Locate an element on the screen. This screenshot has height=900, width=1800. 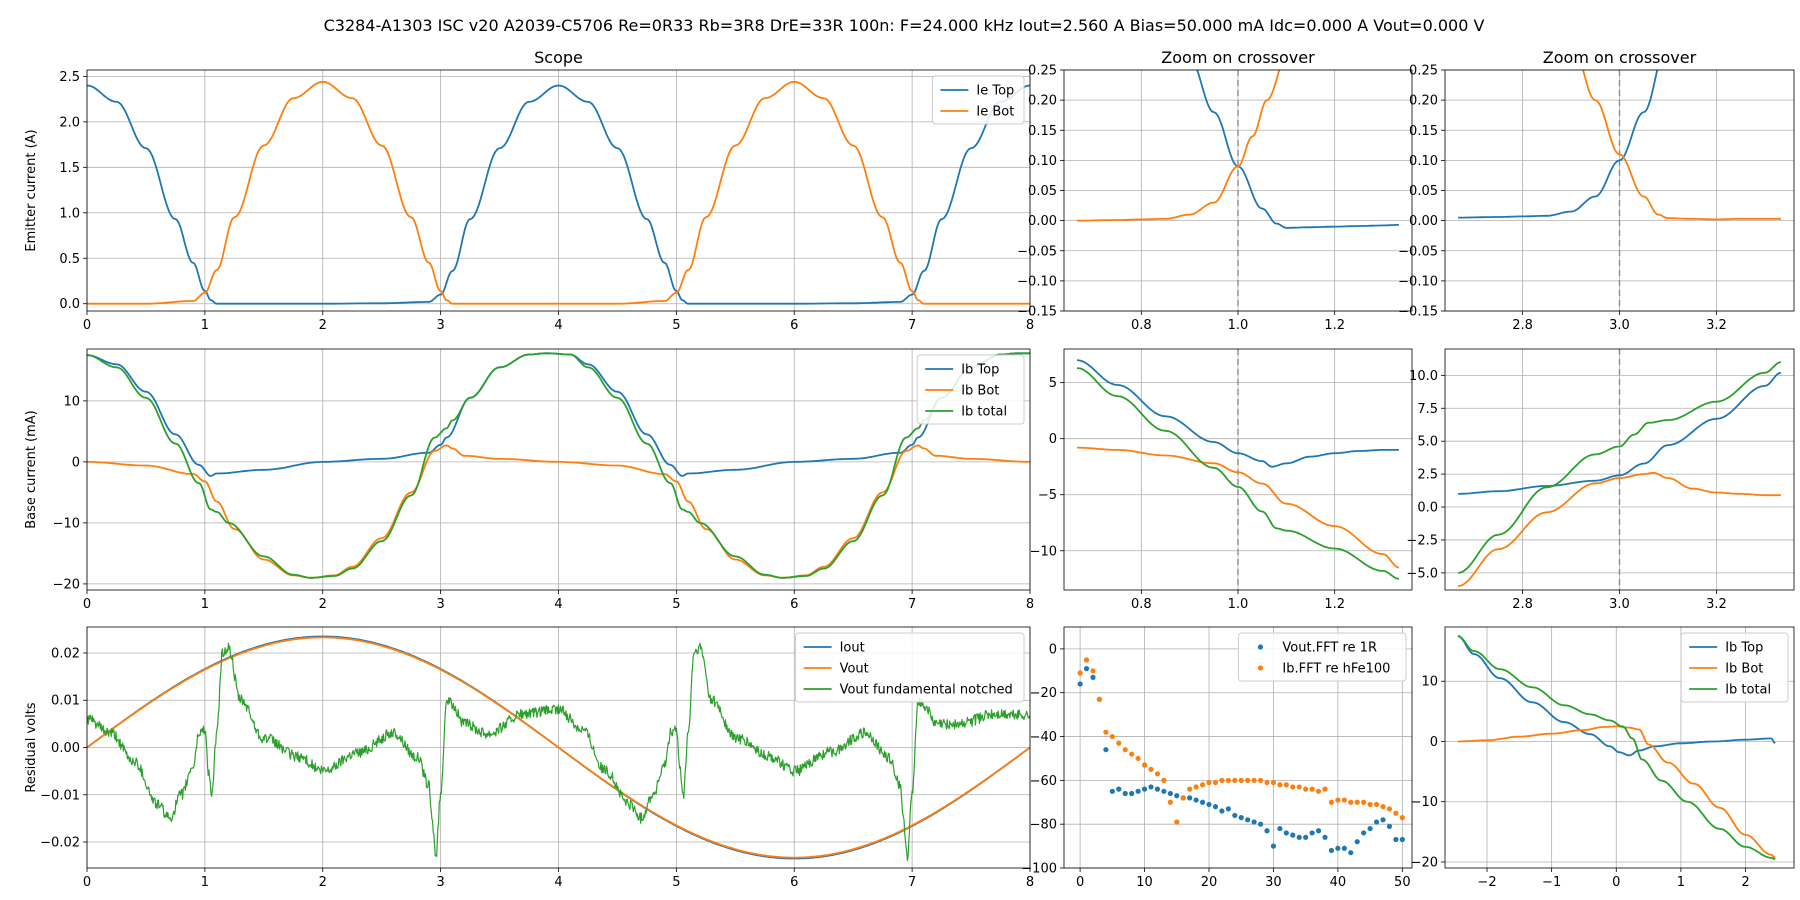
x-tick-label: 1 is located at coordinates (205, 325).